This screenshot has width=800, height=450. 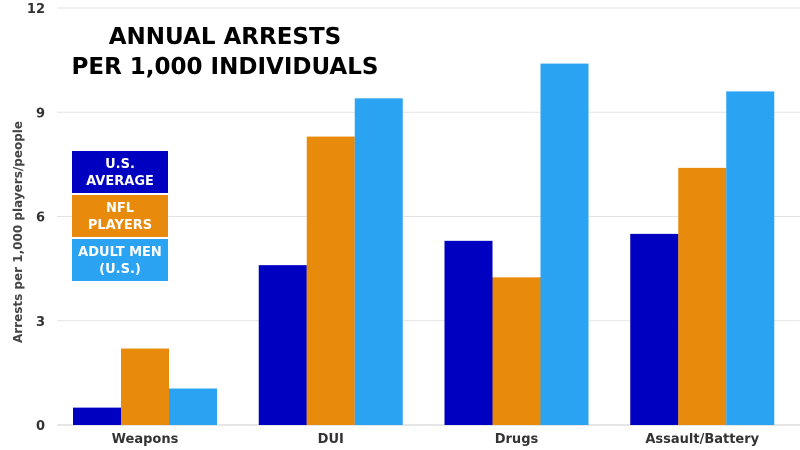 I want to click on legend-label: ADULT MEN, so click(x=120, y=252).